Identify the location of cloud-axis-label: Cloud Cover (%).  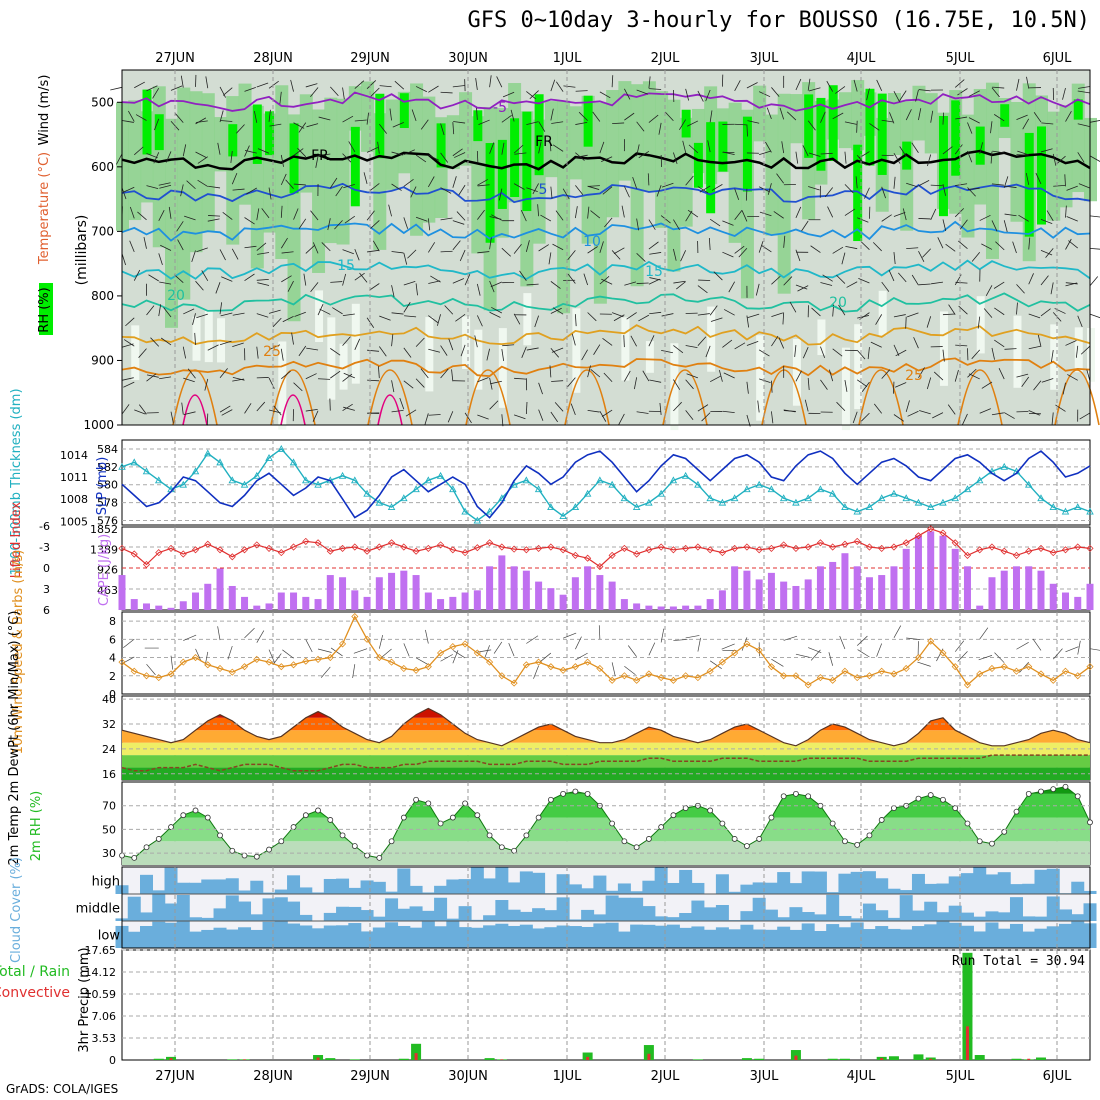
(16, 910).